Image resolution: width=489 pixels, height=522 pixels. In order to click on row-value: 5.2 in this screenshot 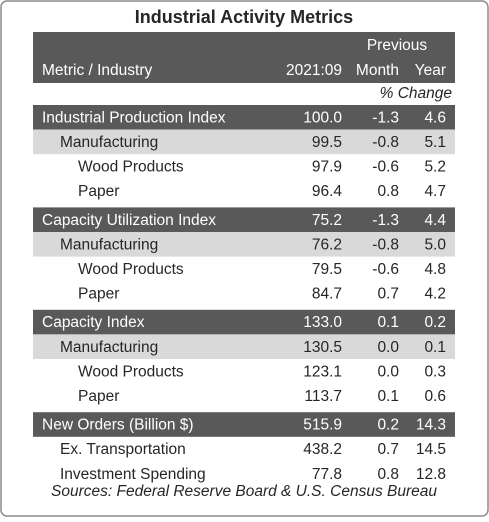, I will do `click(435, 167)`.